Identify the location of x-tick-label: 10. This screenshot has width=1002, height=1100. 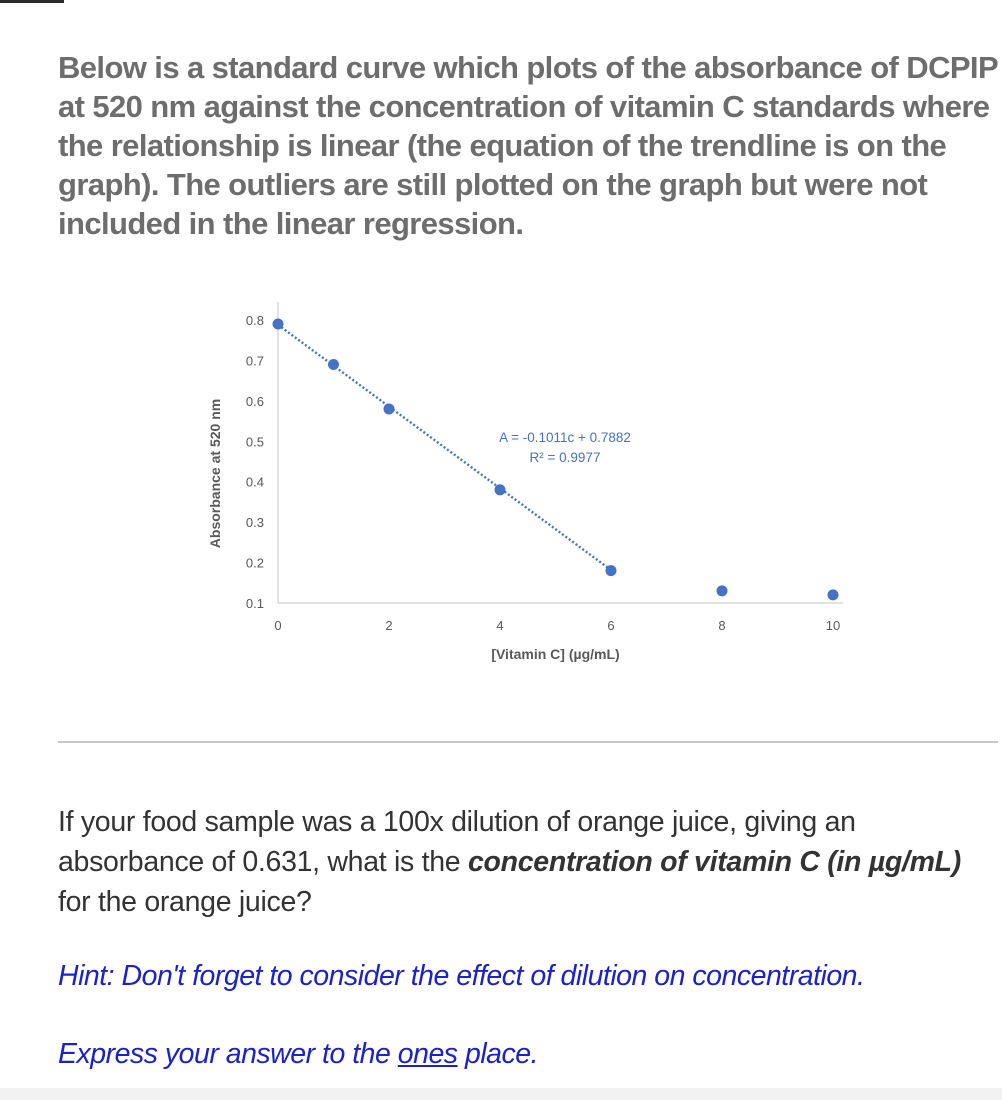
(833, 625).